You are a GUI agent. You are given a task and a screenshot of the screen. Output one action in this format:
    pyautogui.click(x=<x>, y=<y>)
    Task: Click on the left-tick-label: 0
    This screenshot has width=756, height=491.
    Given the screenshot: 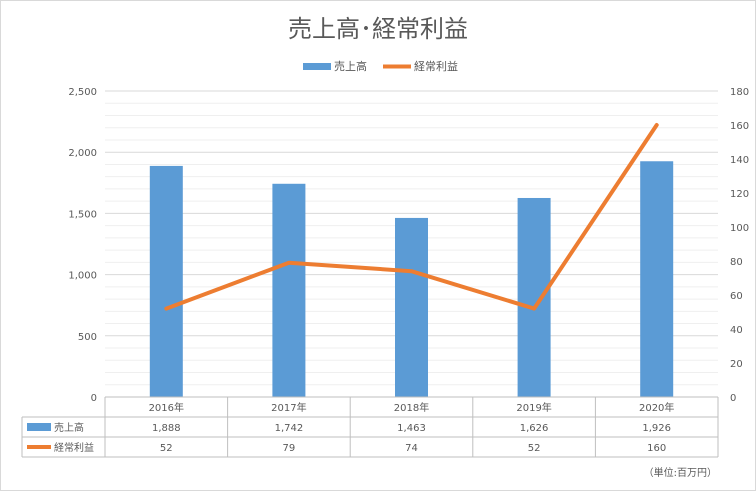 What is the action you would take?
    pyautogui.click(x=94, y=398)
    